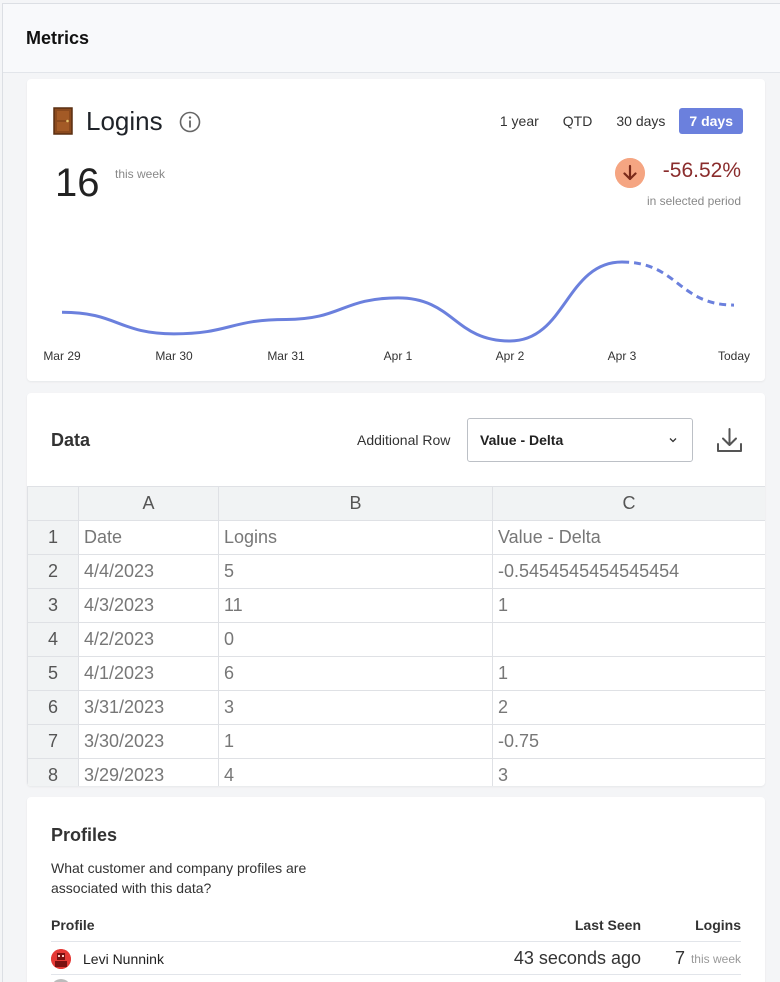 This screenshot has width=780, height=982. What do you see at coordinates (53, 605) in the screenshot?
I see `row-number: 3` at bounding box center [53, 605].